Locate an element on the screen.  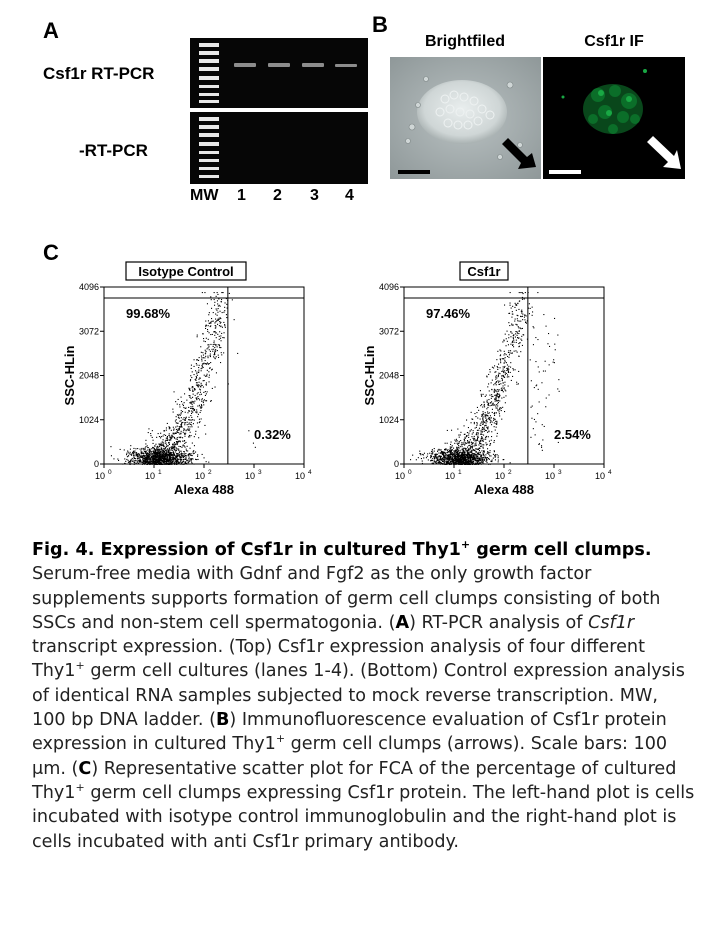
y-tick-label: 2048 is located at coordinates (389, 376).